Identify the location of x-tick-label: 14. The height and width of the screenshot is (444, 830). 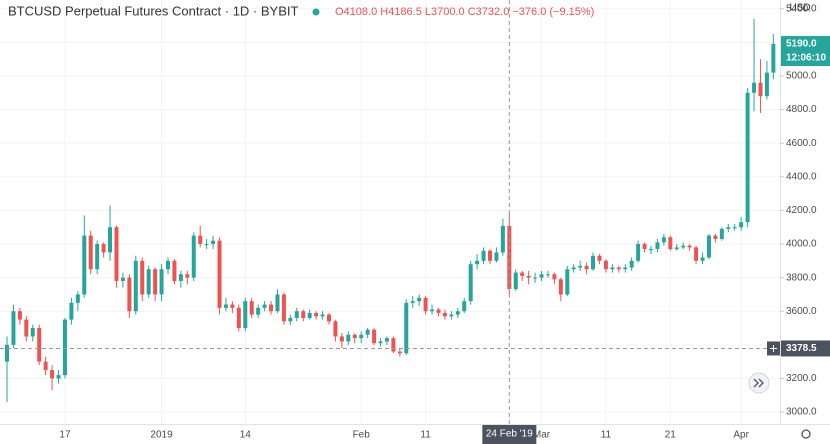
(246, 435).